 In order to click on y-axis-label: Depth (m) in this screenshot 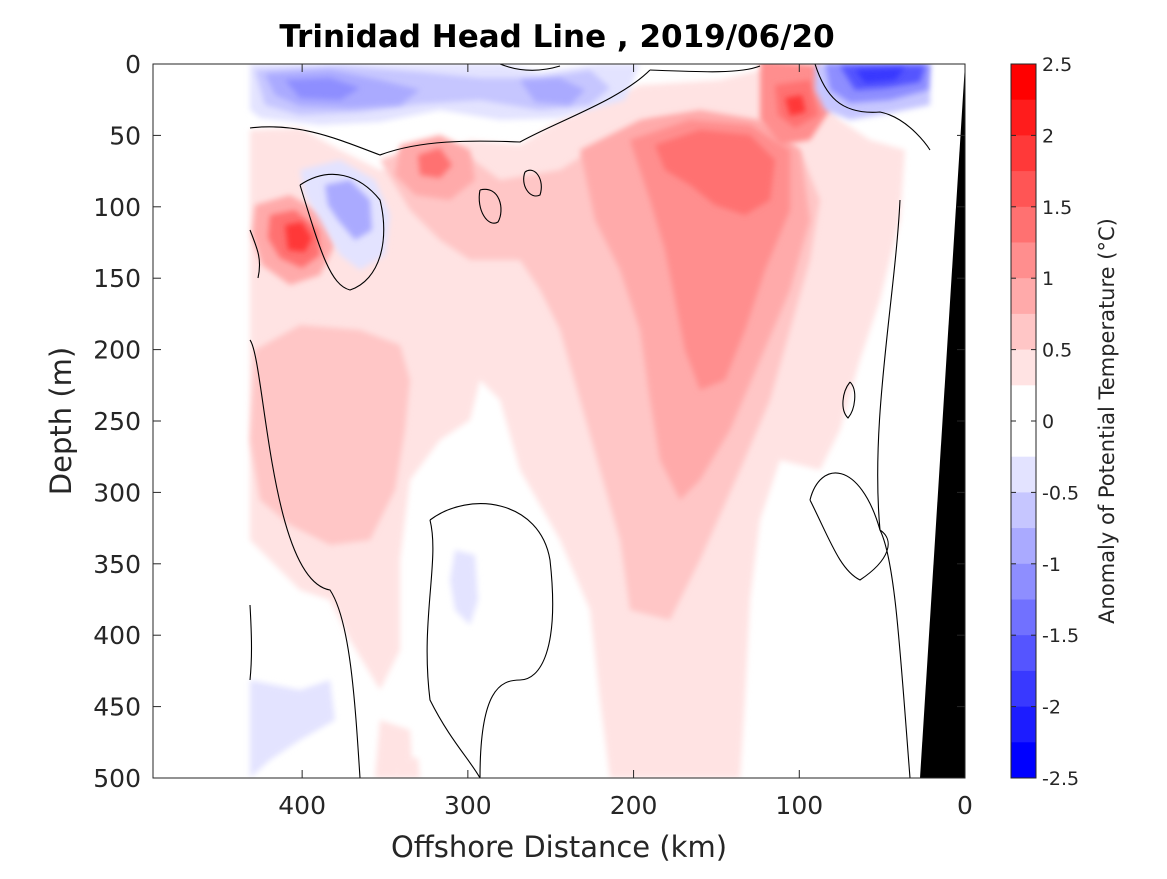, I will do `click(61, 421)`.